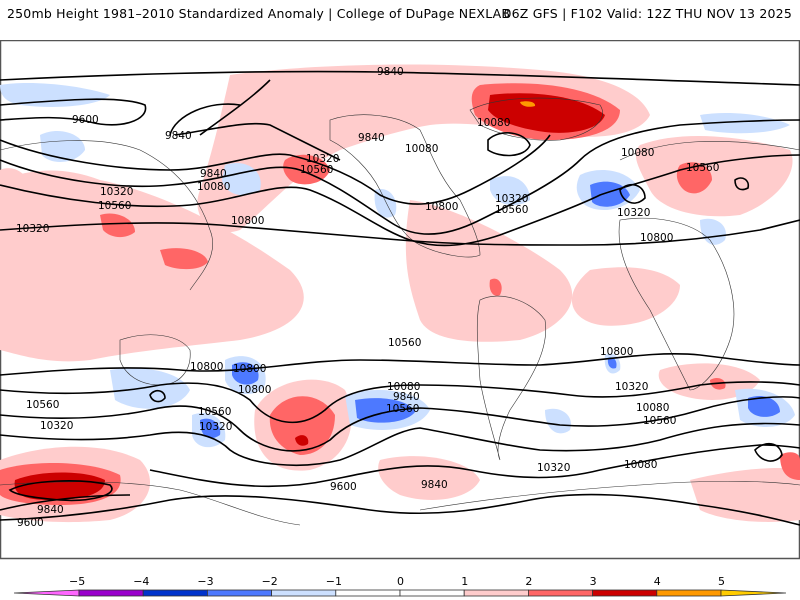 The height and width of the screenshot is (600, 800). What do you see at coordinates (742, 184) in the screenshot?
I see `contour-asia-low` at bounding box center [742, 184].